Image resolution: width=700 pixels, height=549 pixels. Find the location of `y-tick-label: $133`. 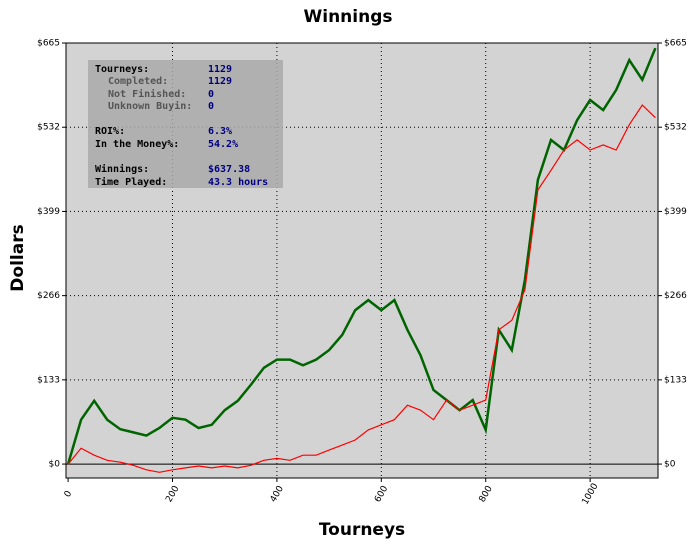

y-tick-label: $133 is located at coordinates (48, 380).